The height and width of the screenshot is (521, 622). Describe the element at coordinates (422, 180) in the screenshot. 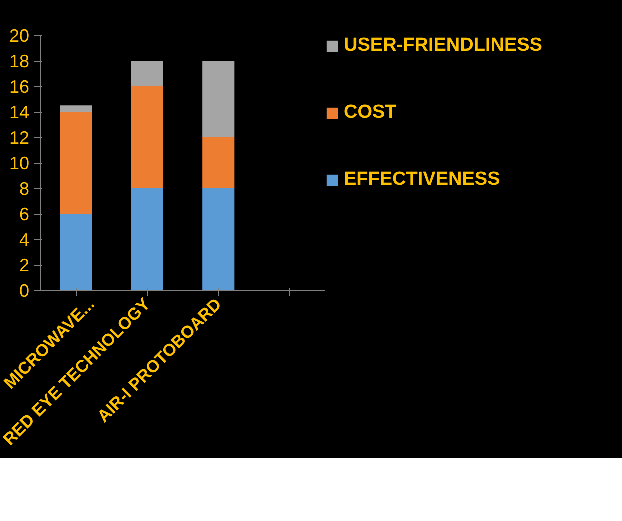

I see `legend-label: EFFECTIVENESS` at that location.